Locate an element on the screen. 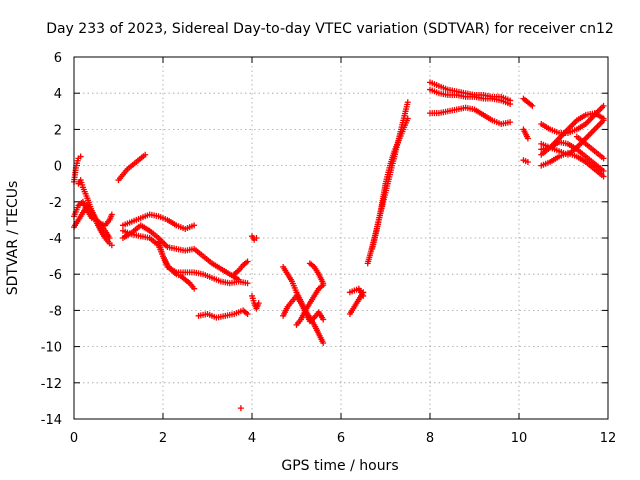 This screenshot has width=640, height=480. series-y is located at coordinates (470, 115).